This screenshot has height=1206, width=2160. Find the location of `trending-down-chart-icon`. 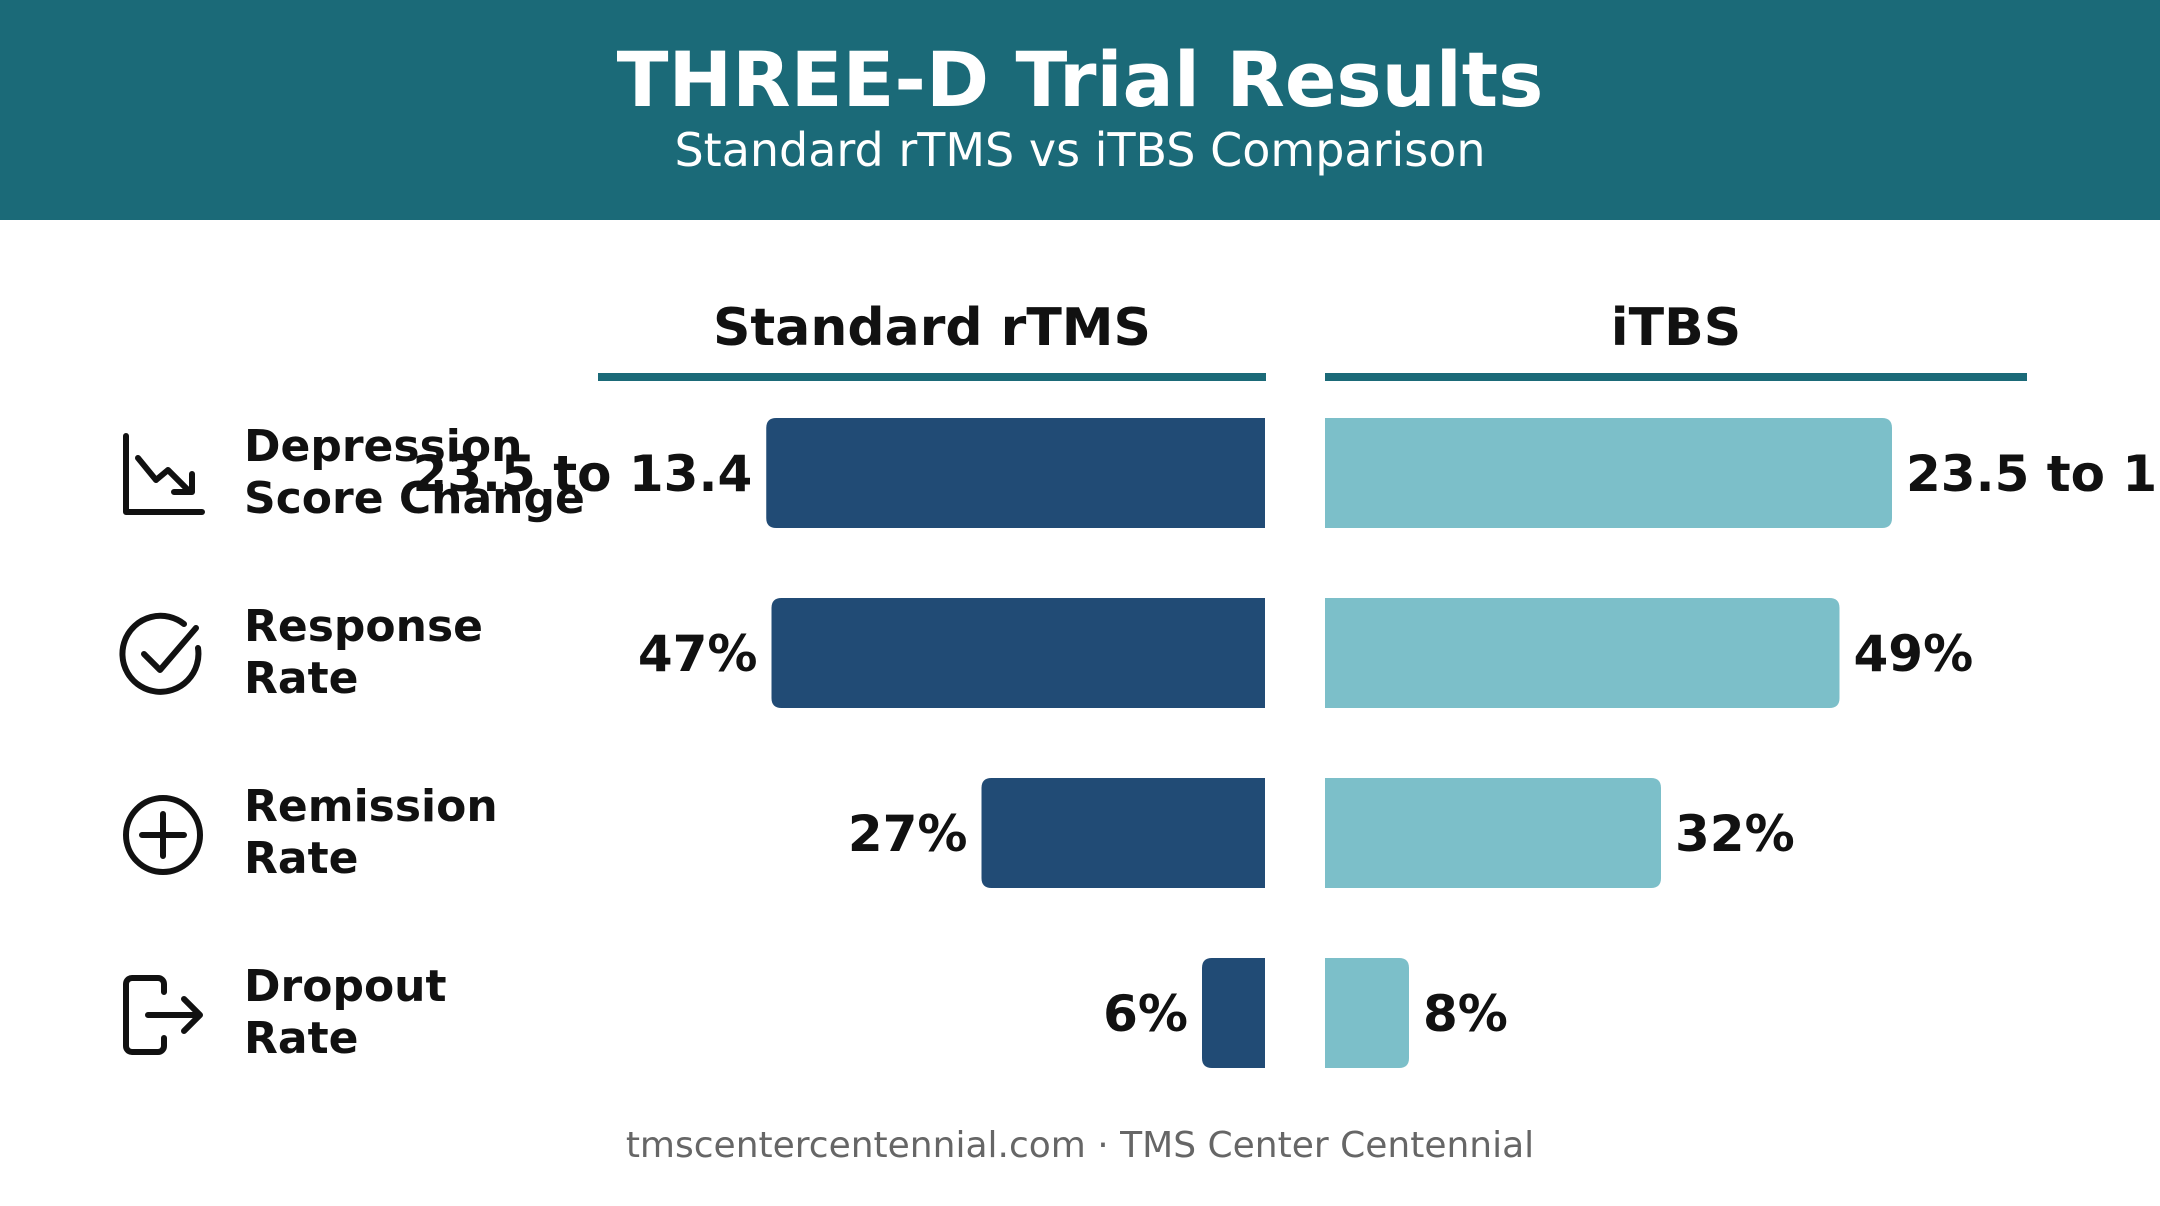

trending-down-chart-icon is located at coordinates (164, 474).